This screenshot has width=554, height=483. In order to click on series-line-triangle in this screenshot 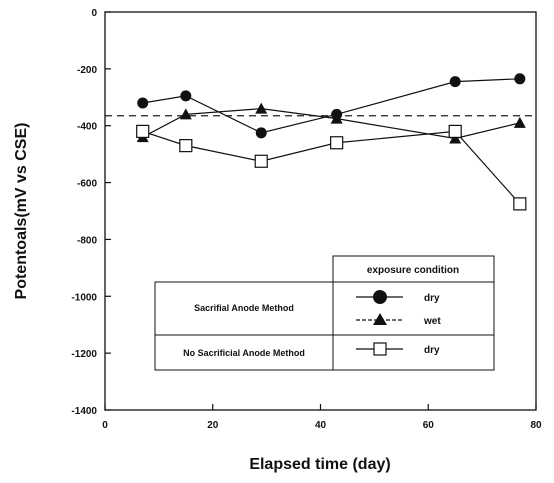, I will do `click(331, 124)`.